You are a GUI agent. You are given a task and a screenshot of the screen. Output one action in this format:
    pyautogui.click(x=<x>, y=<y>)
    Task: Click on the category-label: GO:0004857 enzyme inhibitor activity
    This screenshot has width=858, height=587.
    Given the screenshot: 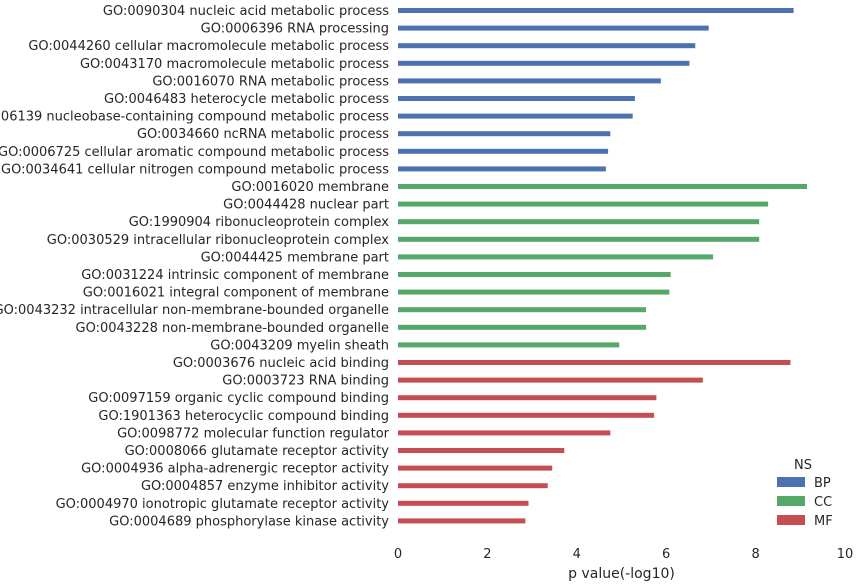 What is the action you would take?
    pyautogui.click(x=265, y=486)
    